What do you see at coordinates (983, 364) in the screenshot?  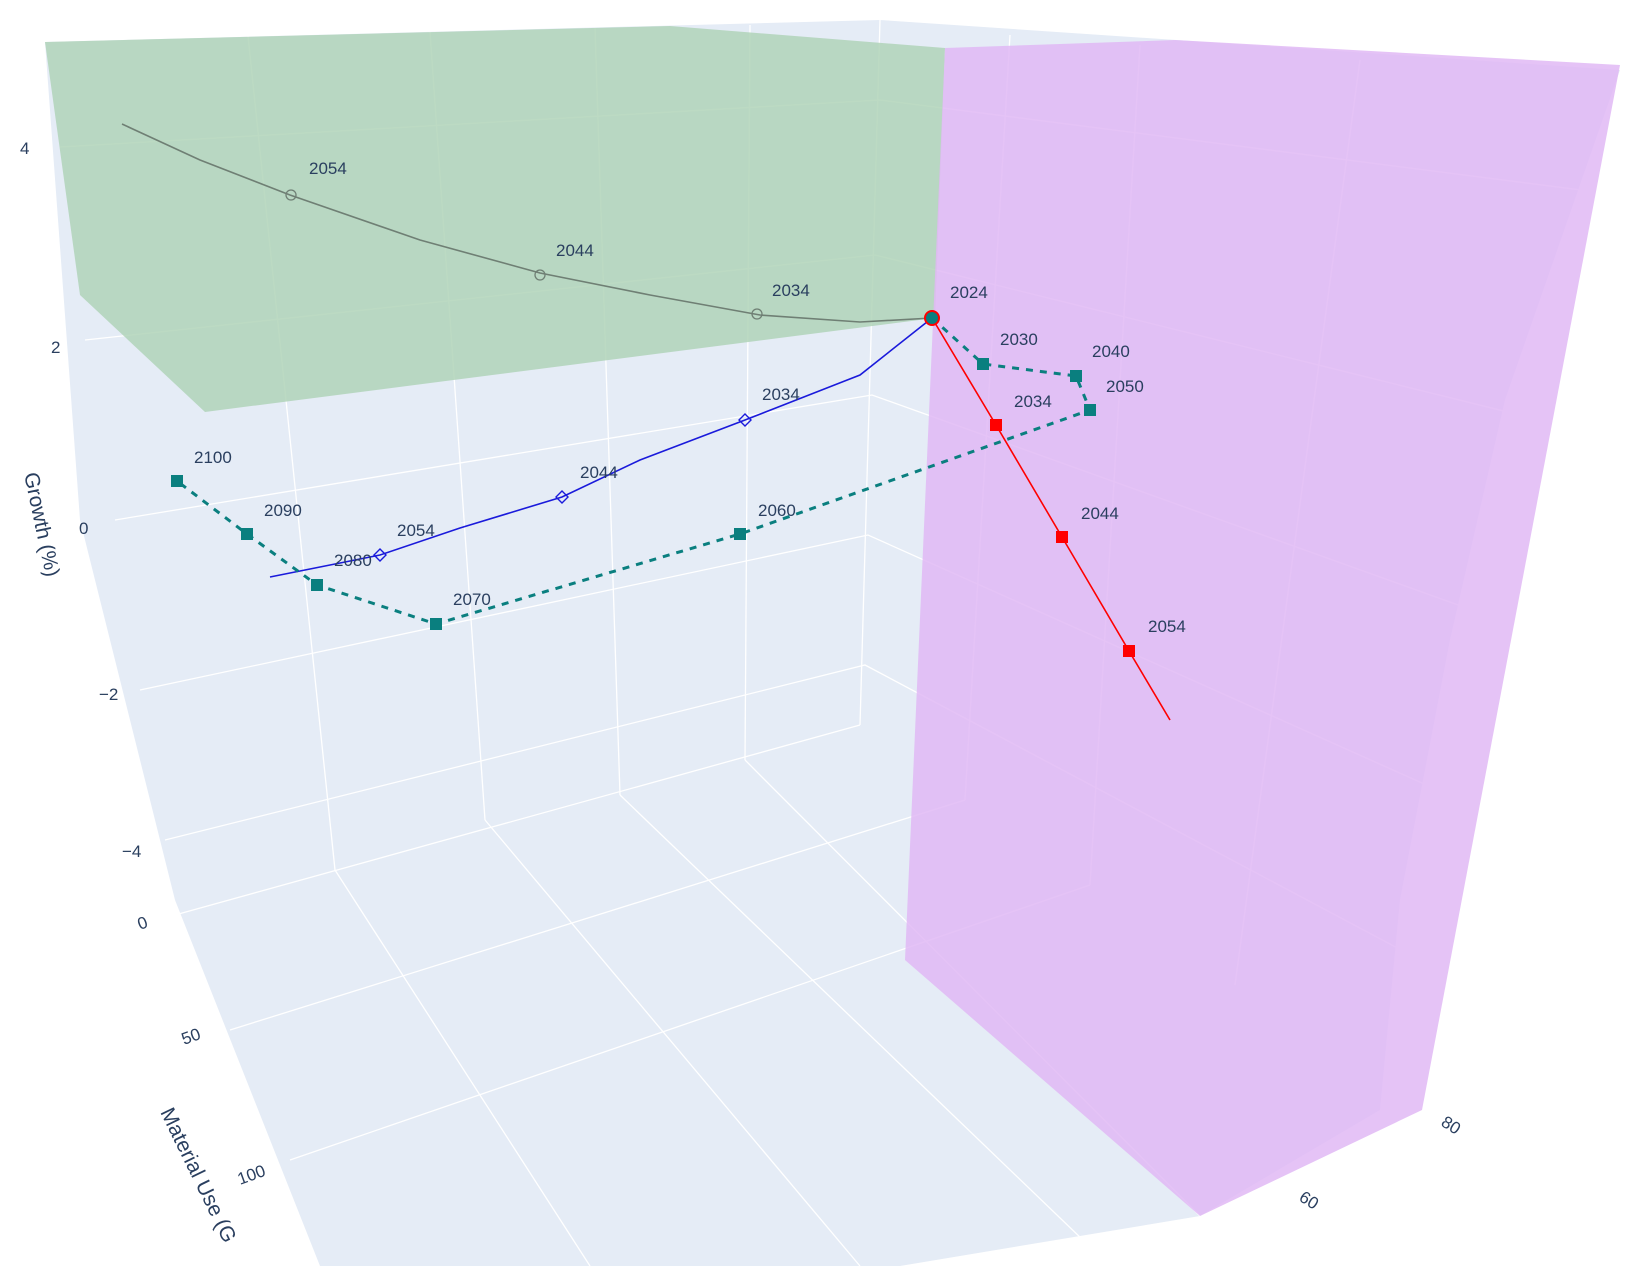 I see `data-point-teal-2030` at bounding box center [983, 364].